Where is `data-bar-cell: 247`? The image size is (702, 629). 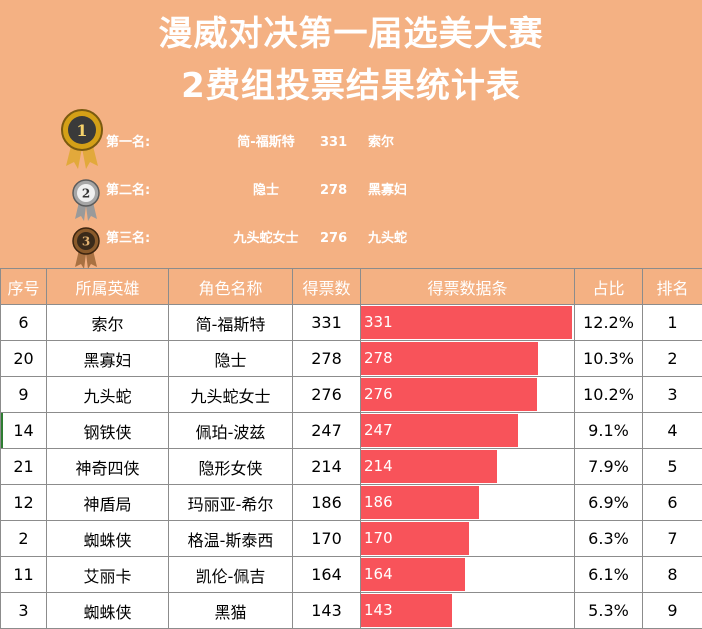
data-bar-cell: 247 is located at coordinates (468, 431).